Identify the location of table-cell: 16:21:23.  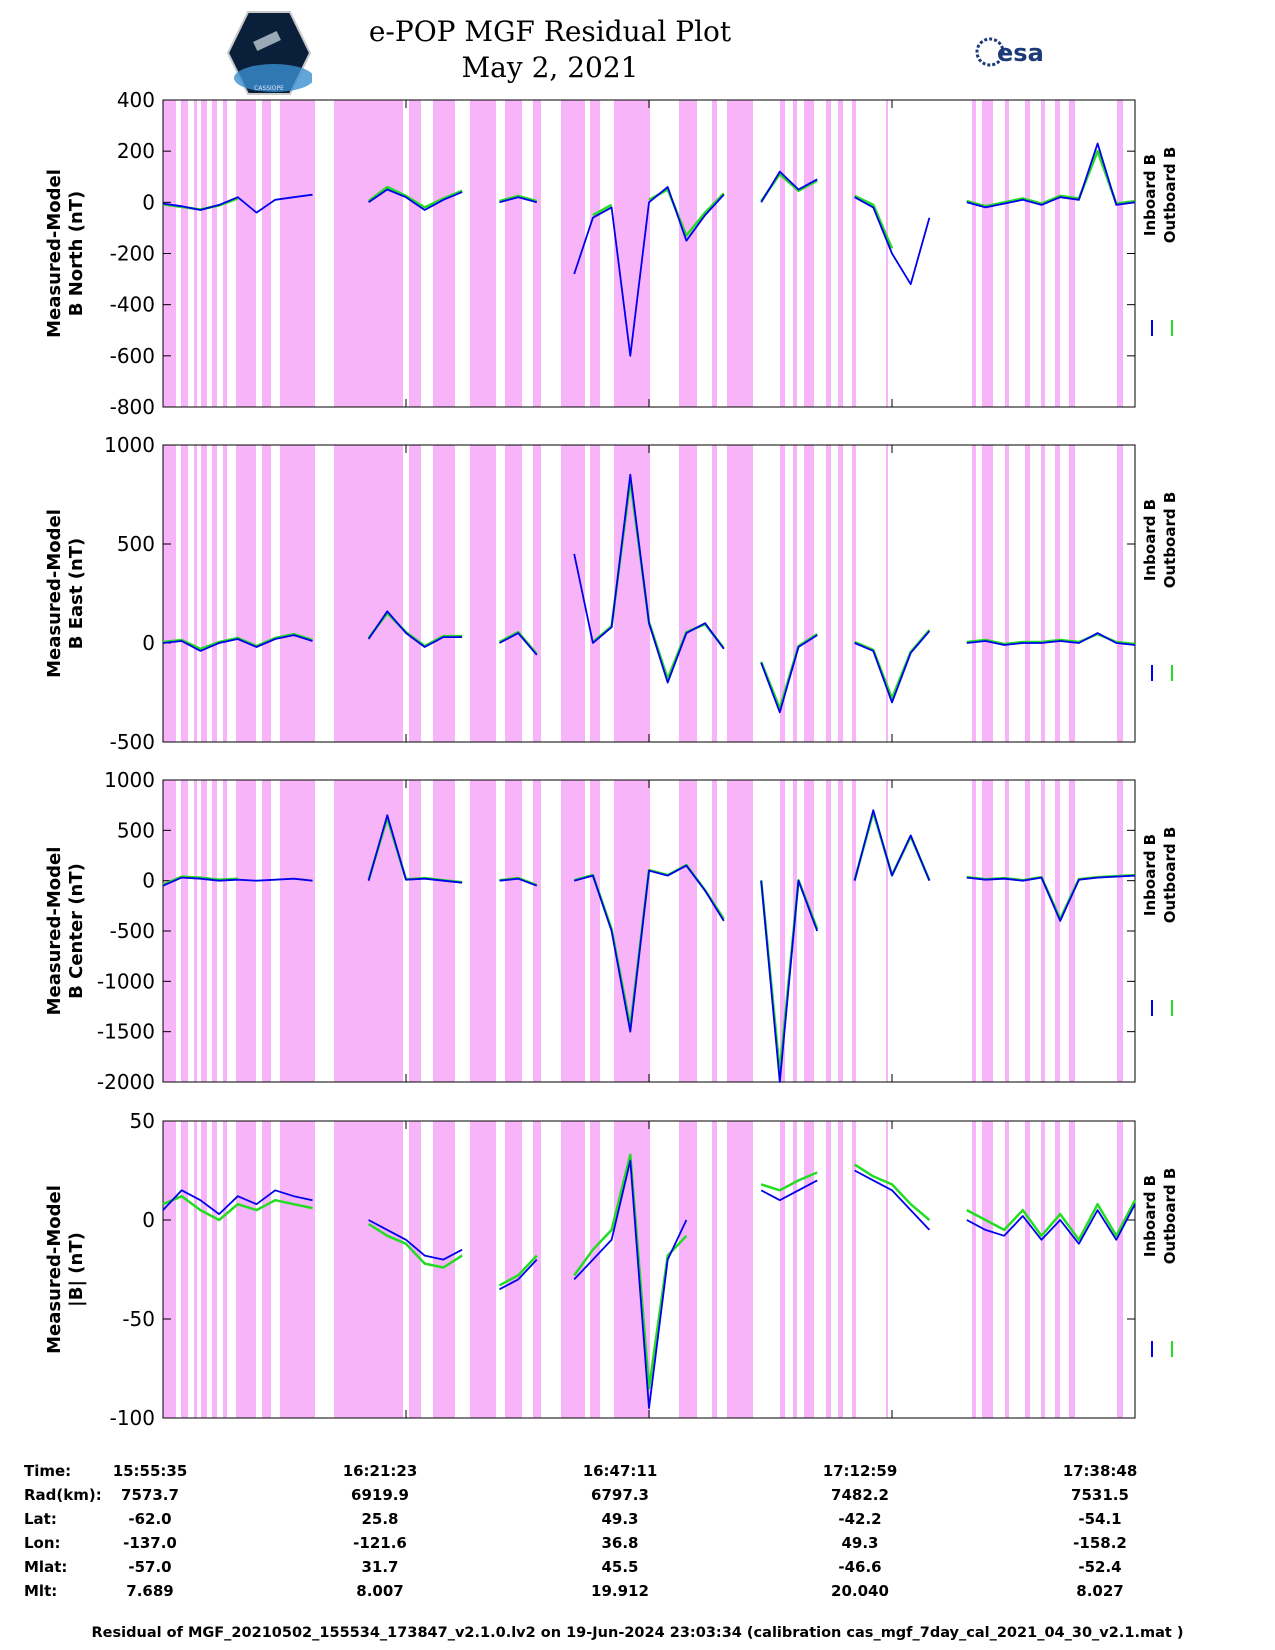
(380, 1471).